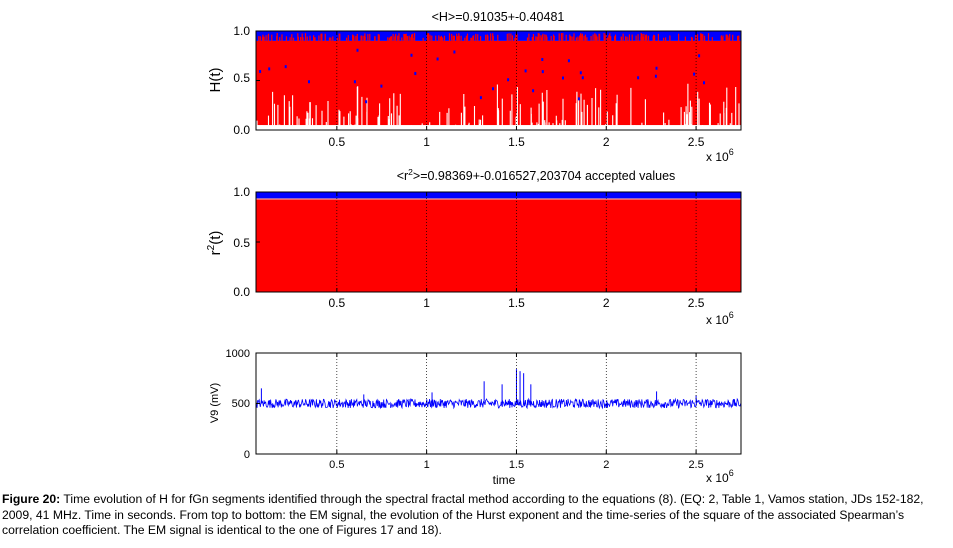 This screenshot has width=953, height=548. Describe the element at coordinates (516, 142) in the screenshot. I see `hurst-xtick-label: 1.5` at that location.